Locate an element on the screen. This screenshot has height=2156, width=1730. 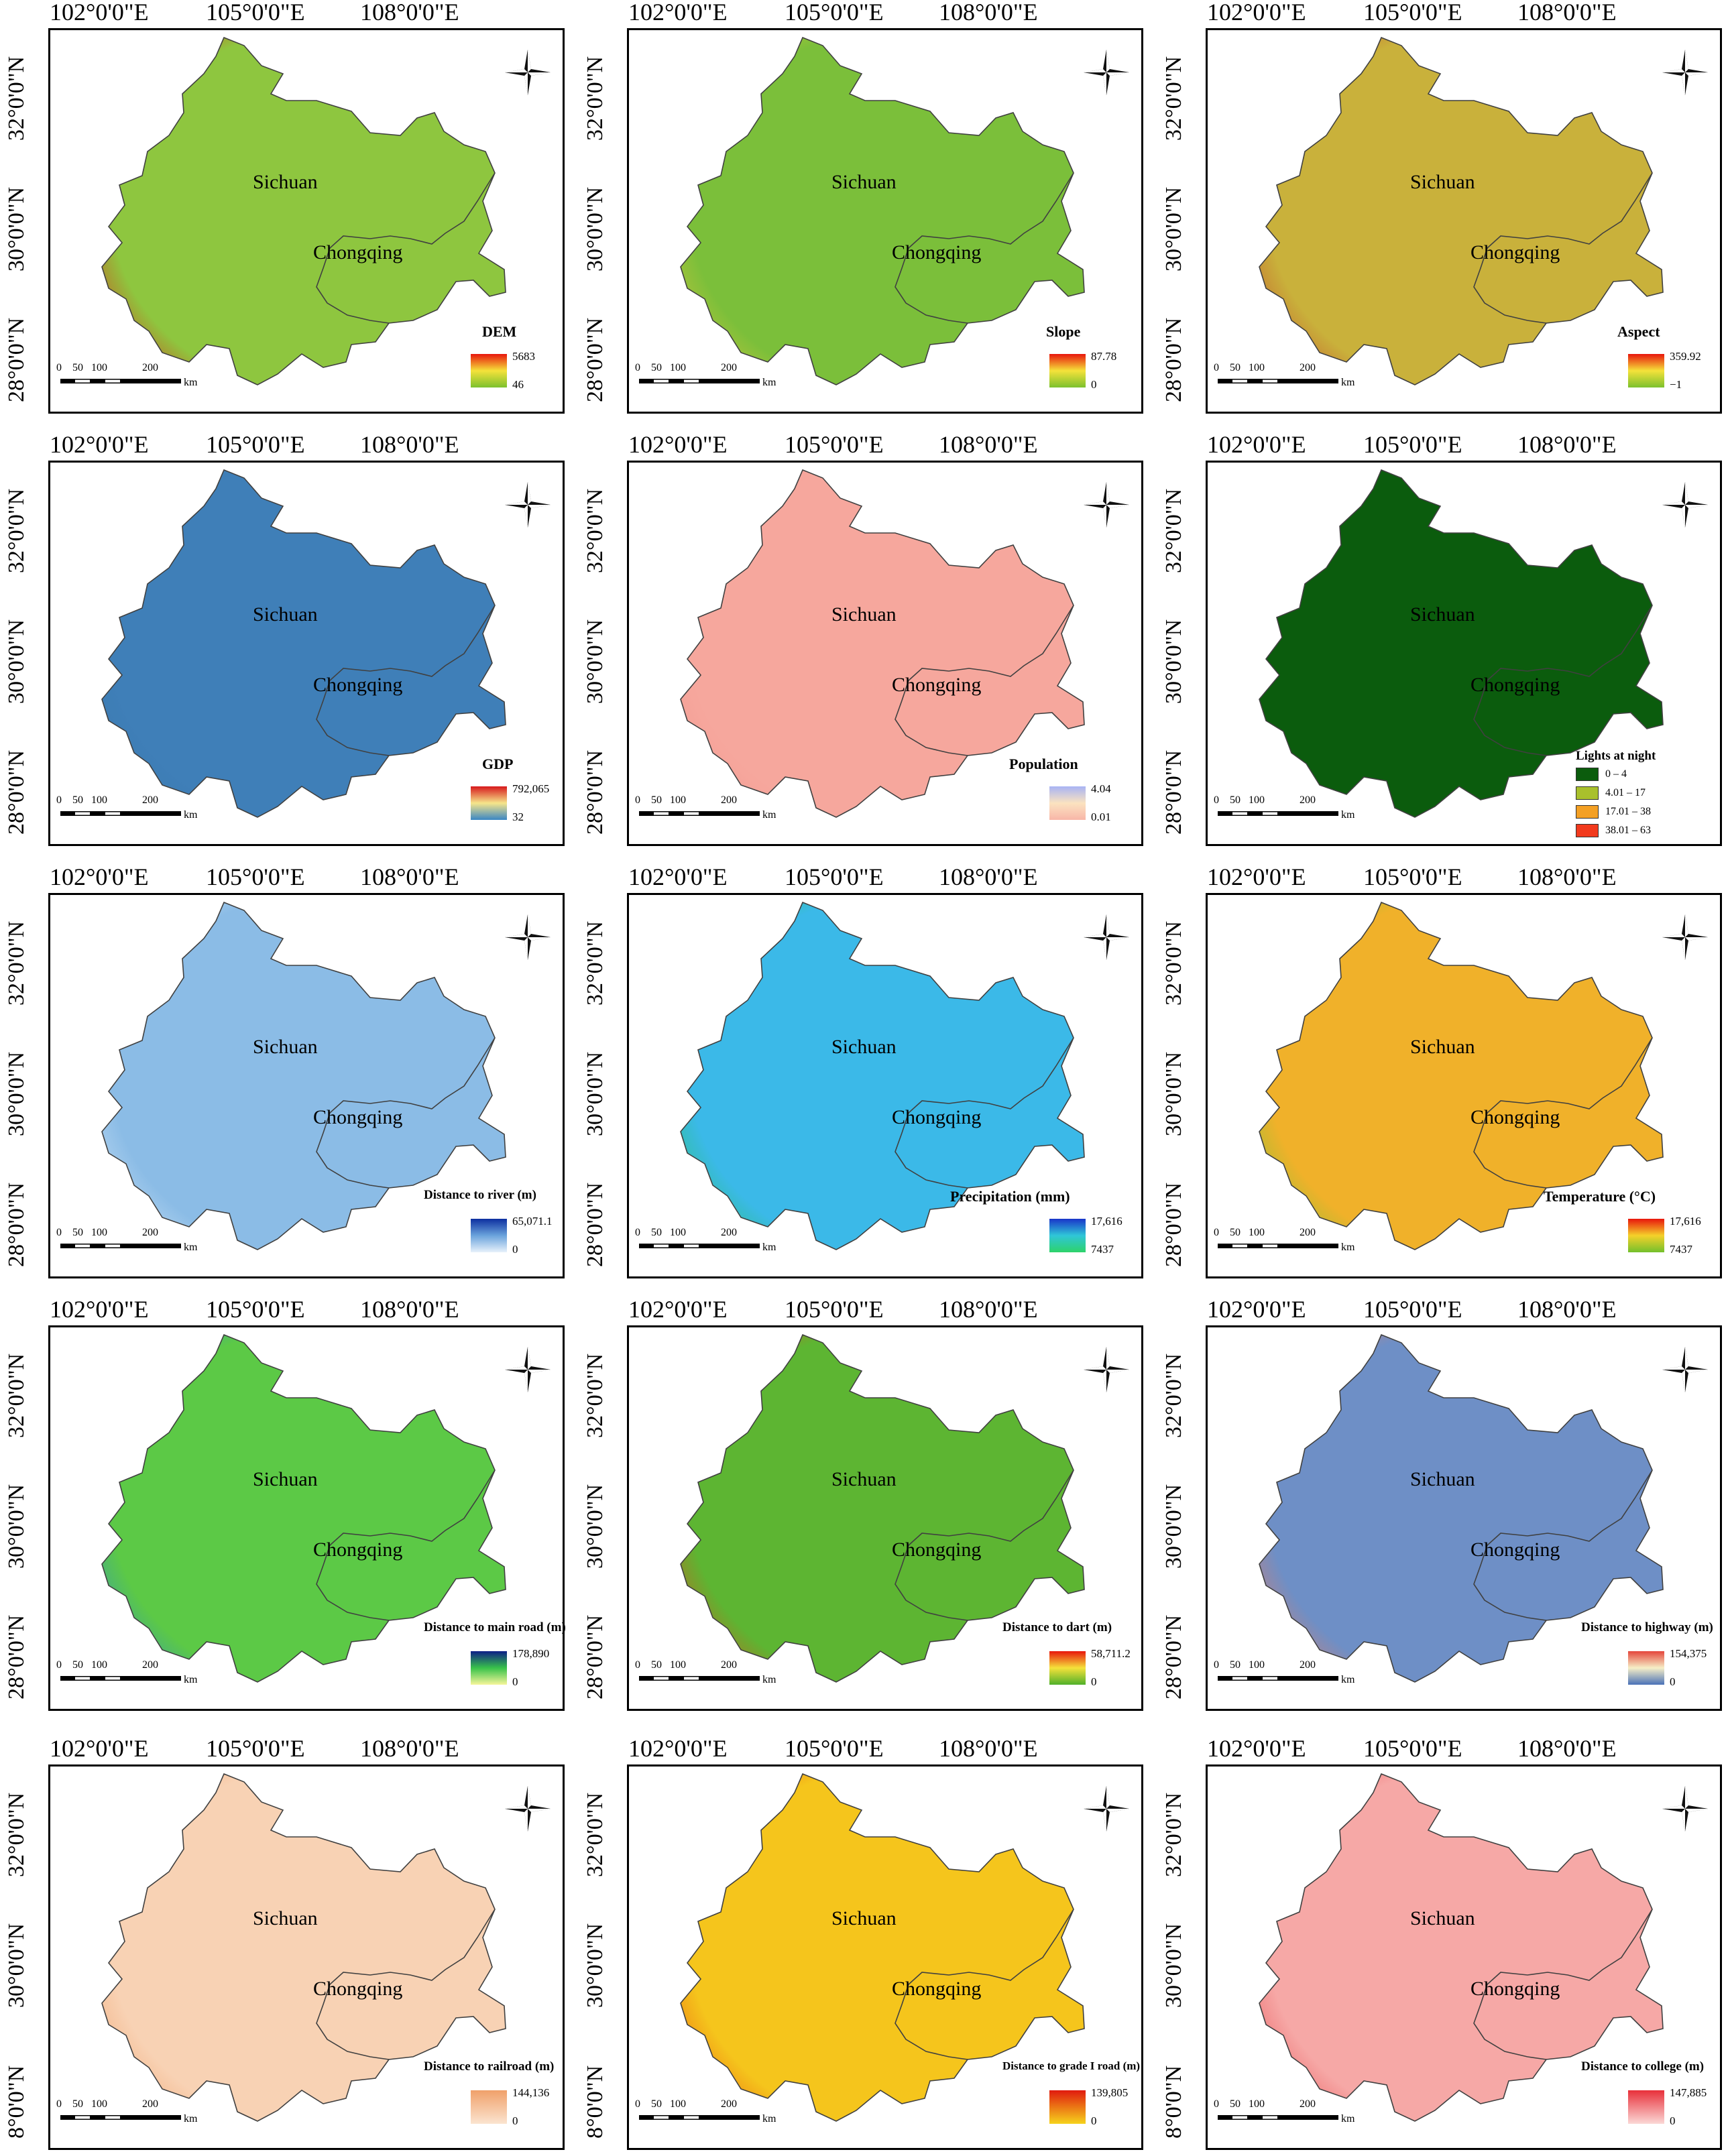
legend-min-value: 32 is located at coordinates (518, 817).